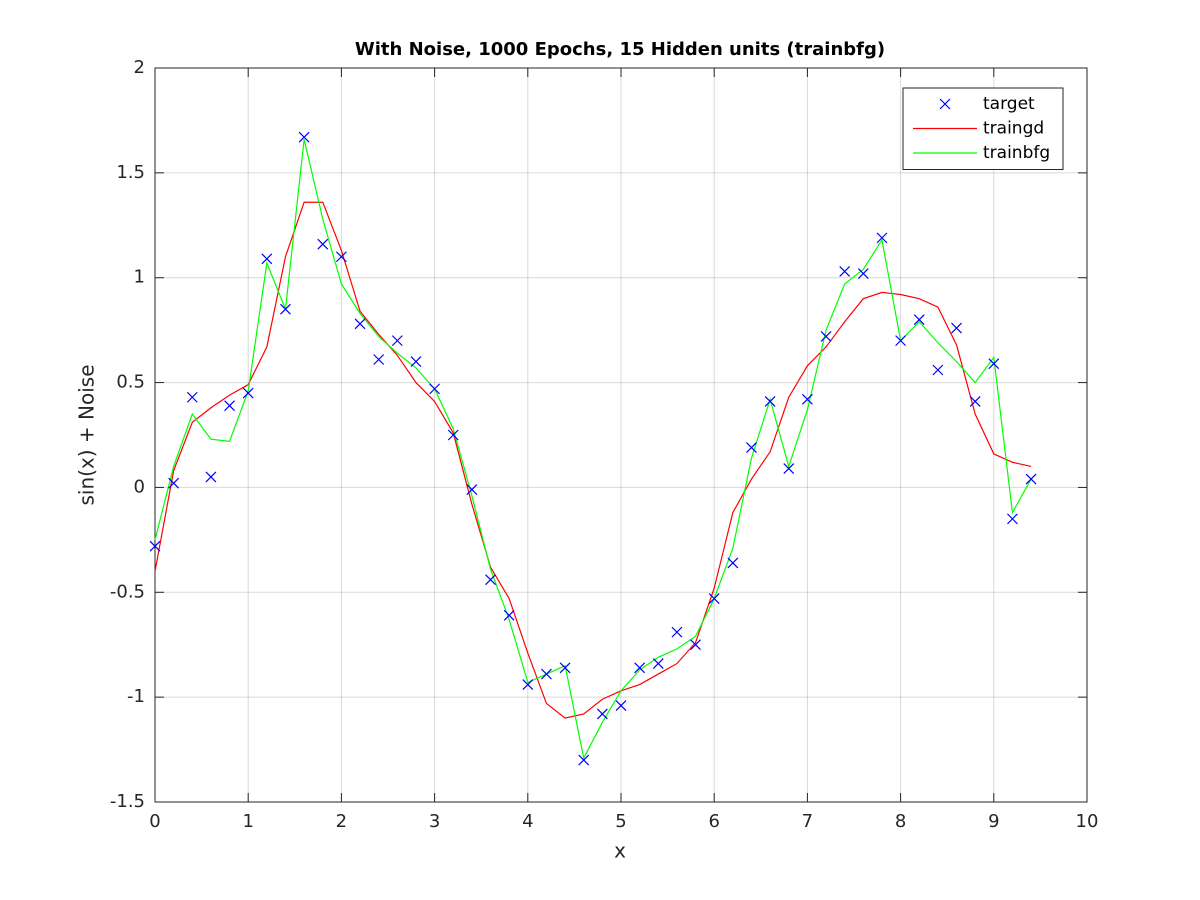 The height and width of the screenshot is (900, 1200). What do you see at coordinates (127, 801) in the screenshot?
I see `y-tick-label: -1.5` at bounding box center [127, 801].